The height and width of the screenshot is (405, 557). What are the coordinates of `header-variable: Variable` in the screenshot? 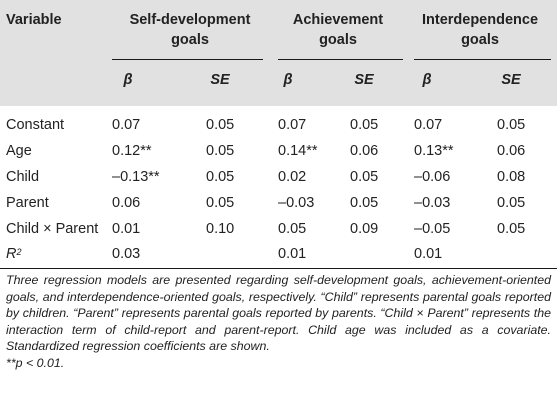 It's located at (34, 20).